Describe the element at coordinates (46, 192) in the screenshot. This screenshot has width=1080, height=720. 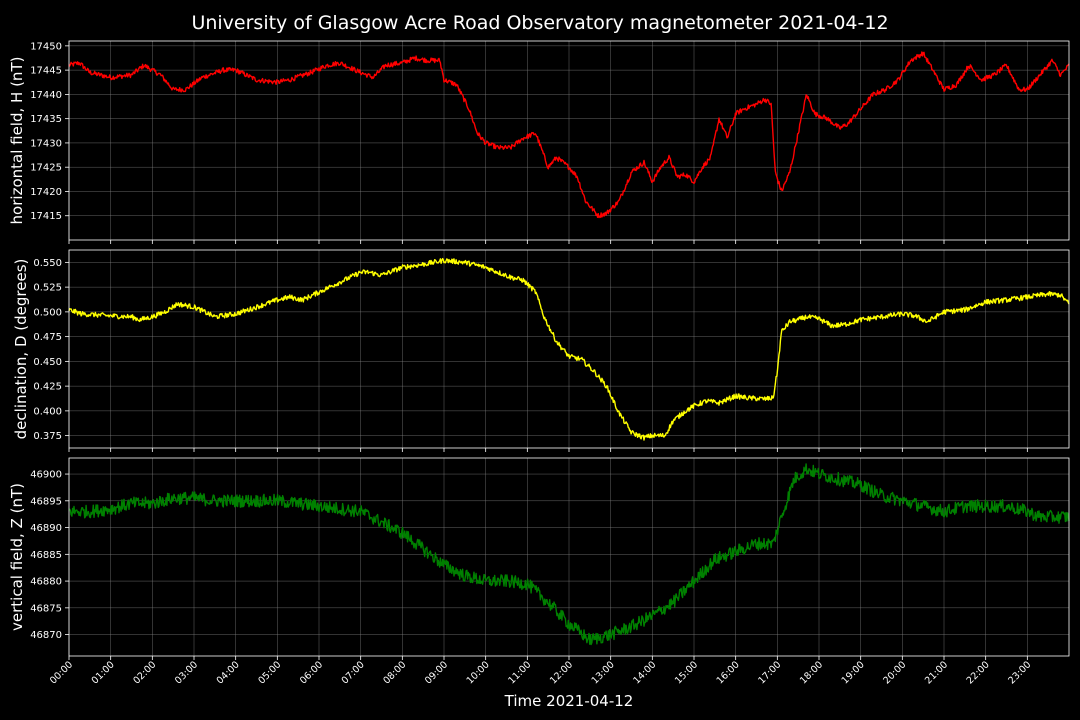
I see `y-tick-label: 17420` at that location.